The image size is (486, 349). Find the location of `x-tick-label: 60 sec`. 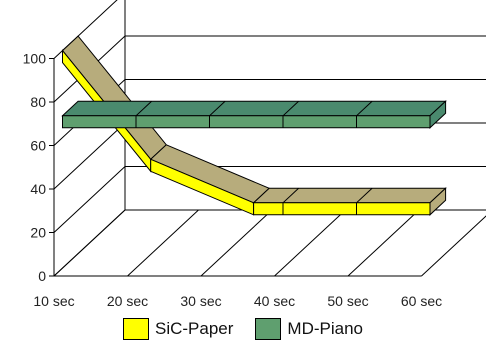

x-tick-label: 60 sec is located at coordinates (421, 301).